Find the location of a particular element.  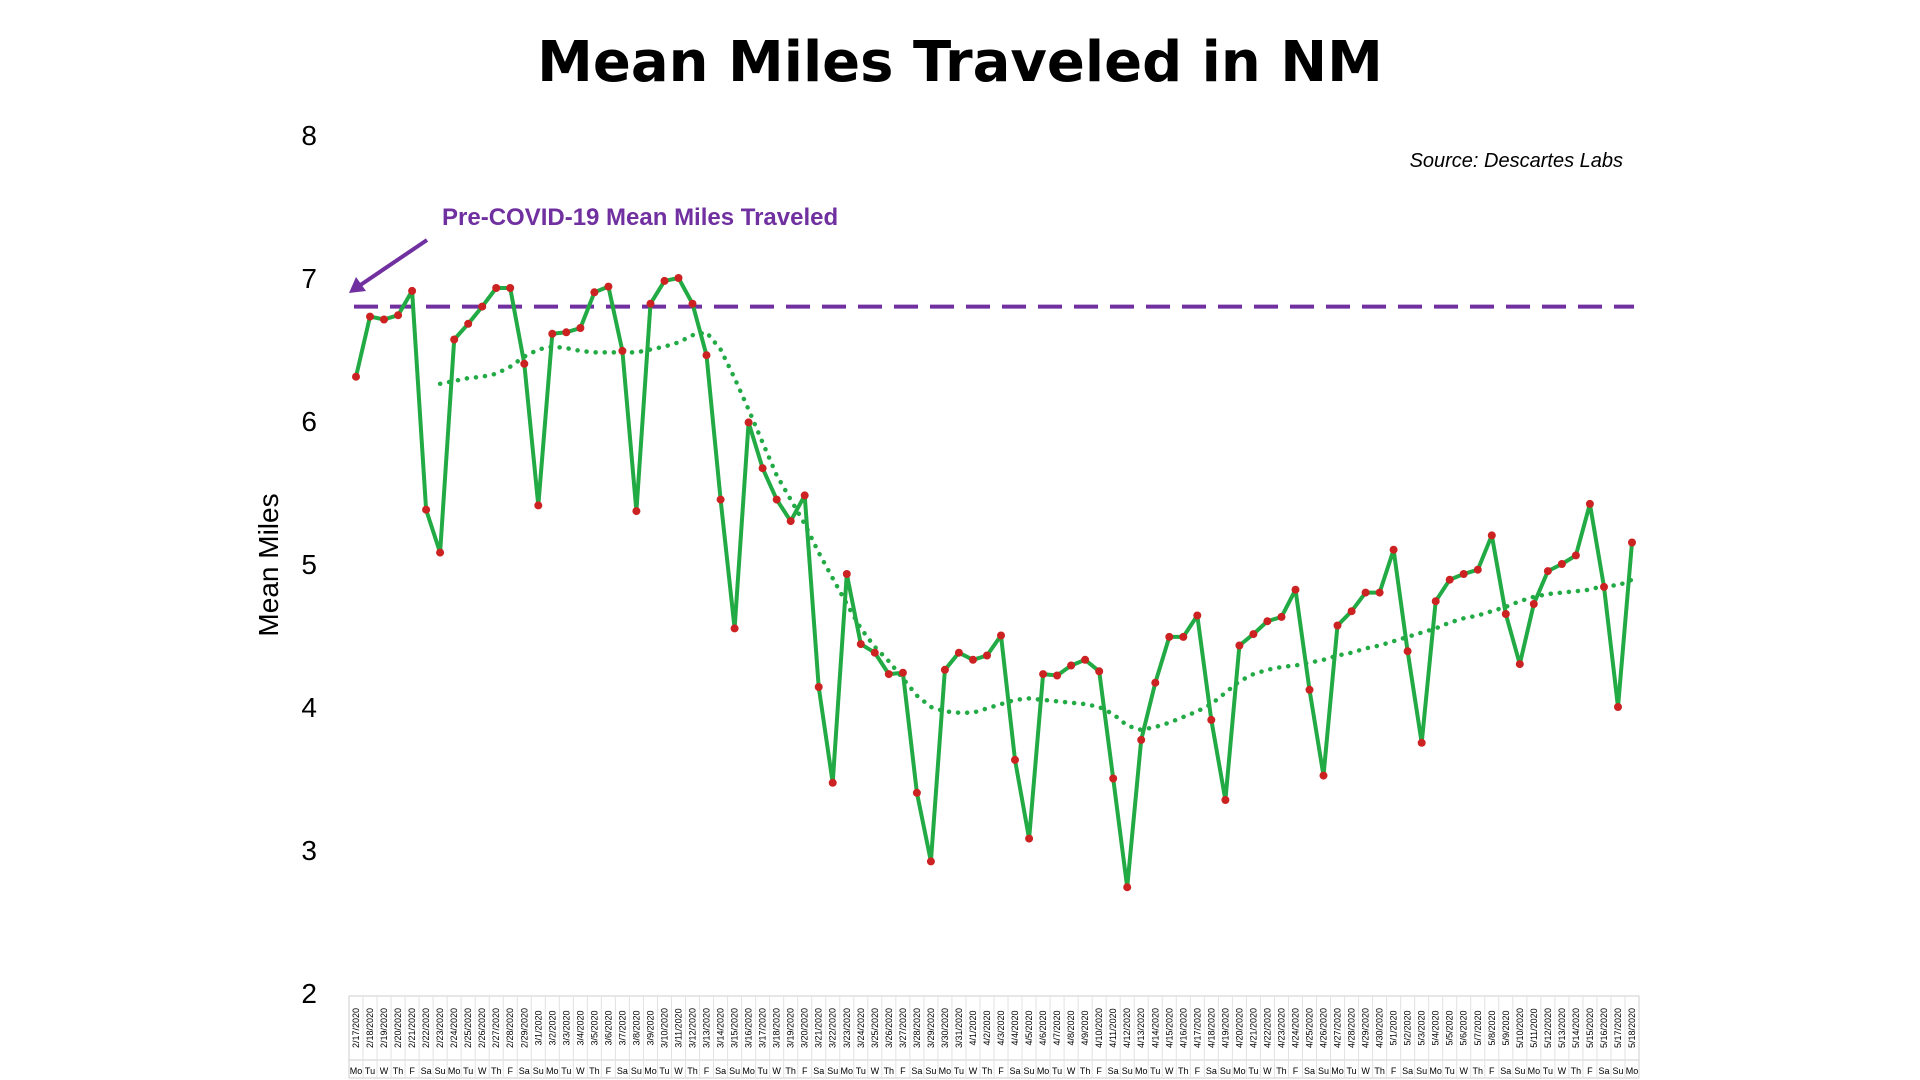

x-tick-label: 2/18/2020 is located at coordinates (370, 1028).